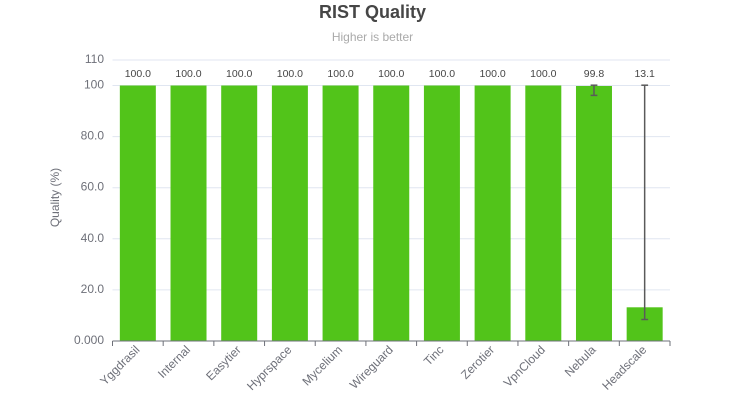 The width and height of the screenshot is (745, 405). I want to click on svg-text: 0.000, so click(89, 340).